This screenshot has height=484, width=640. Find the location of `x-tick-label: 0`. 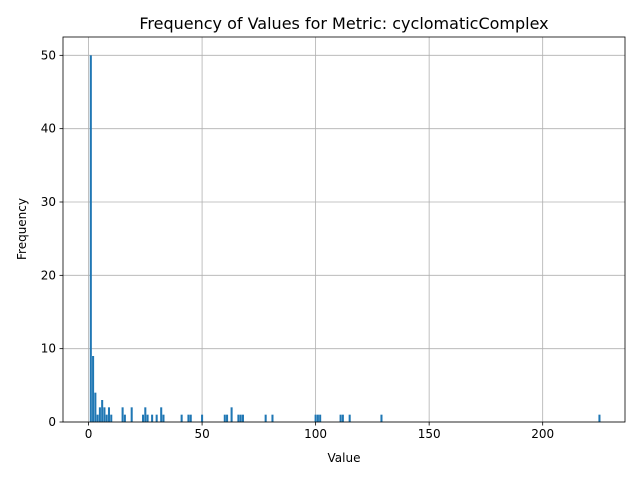

x-tick-label: 0 is located at coordinates (89, 434).